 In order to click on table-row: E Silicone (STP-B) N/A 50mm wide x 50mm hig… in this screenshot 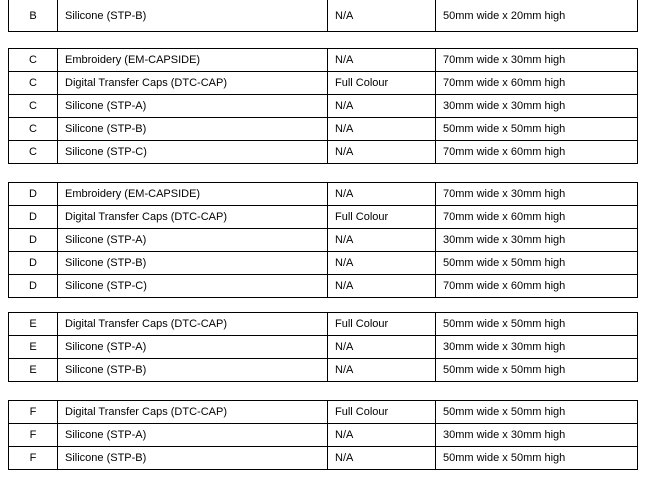, I will do `click(323, 370)`.